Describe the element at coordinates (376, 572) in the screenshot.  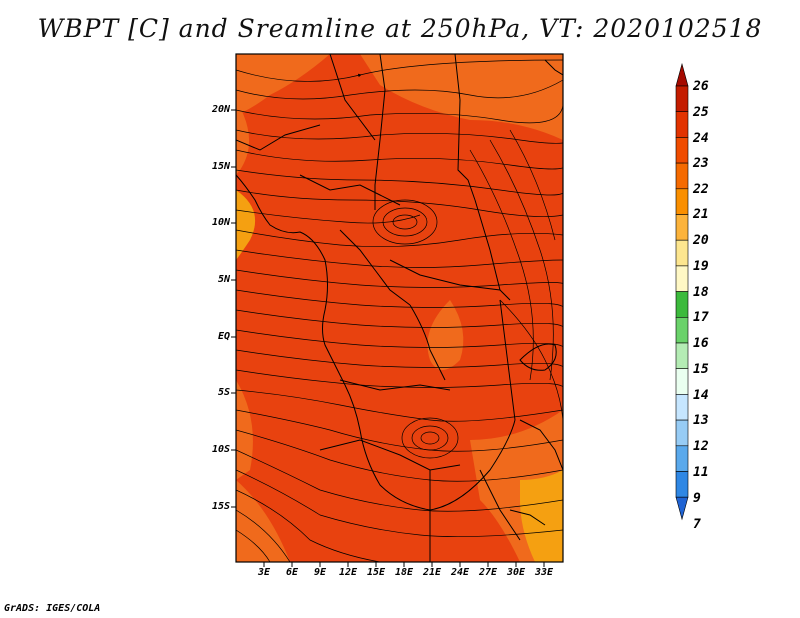
I see `lon-label-15e: 15E` at that location.